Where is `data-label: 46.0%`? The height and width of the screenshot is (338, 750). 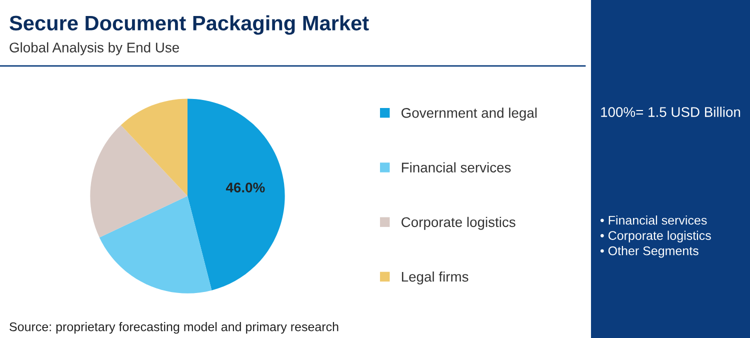 data-label: 46.0% is located at coordinates (245, 187).